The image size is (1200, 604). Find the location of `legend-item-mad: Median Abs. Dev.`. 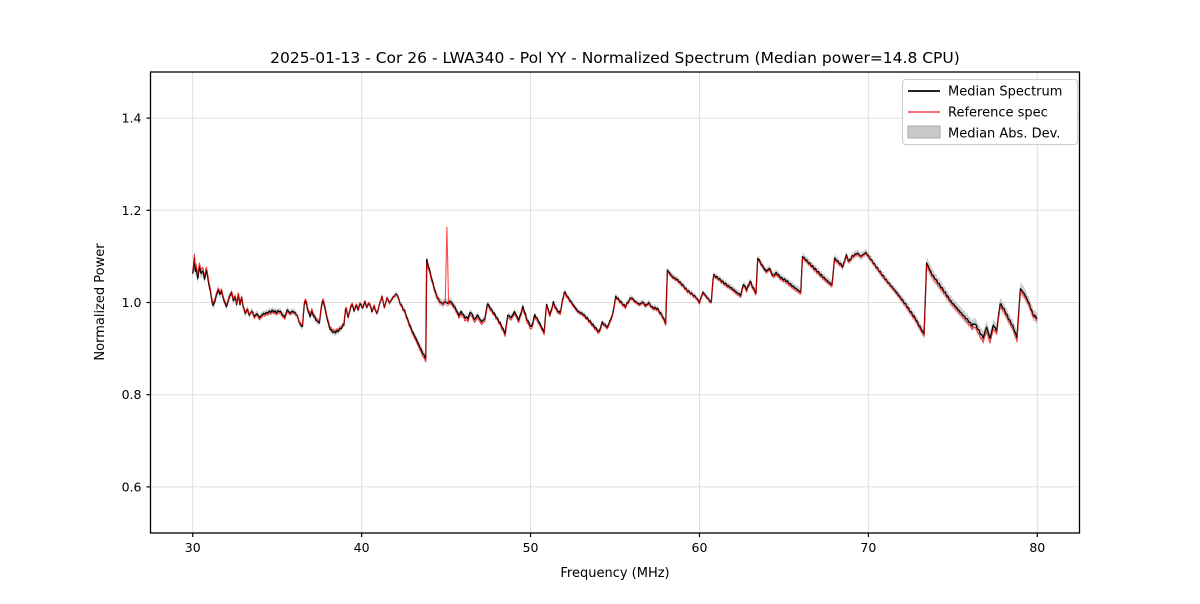

legend-item-mad: Median Abs. Dev. is located at coordinates (983, 133).